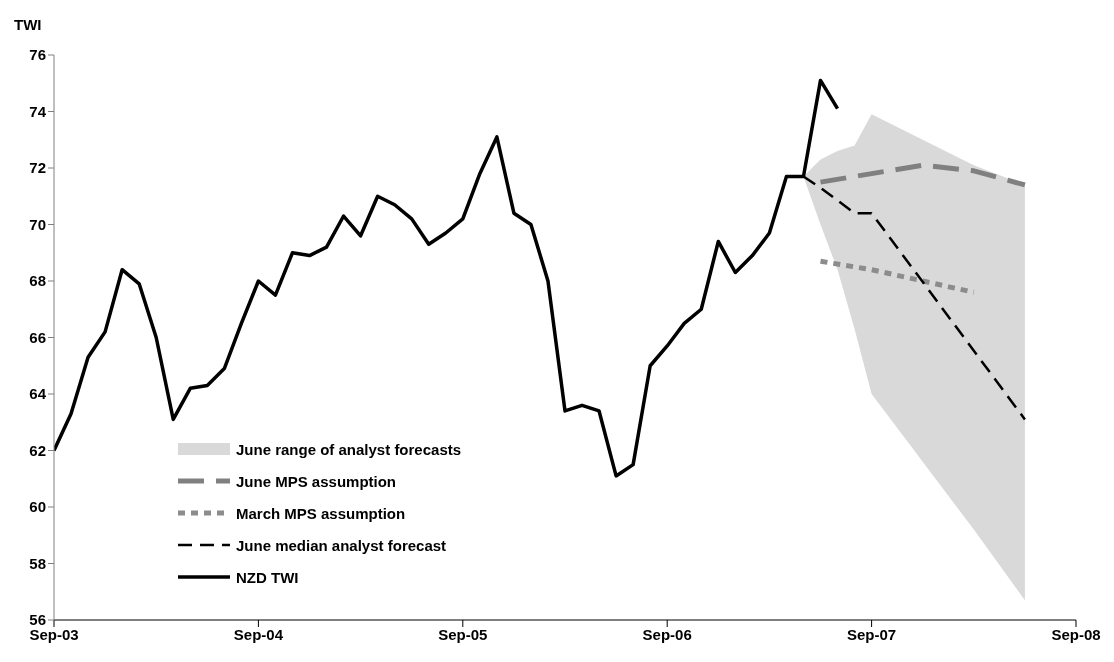 This screenshot has height=662, width=1114. Describe the element at coordinates (28, 24) in the screenshot. I see `y-axis-title: TWI` at that location.